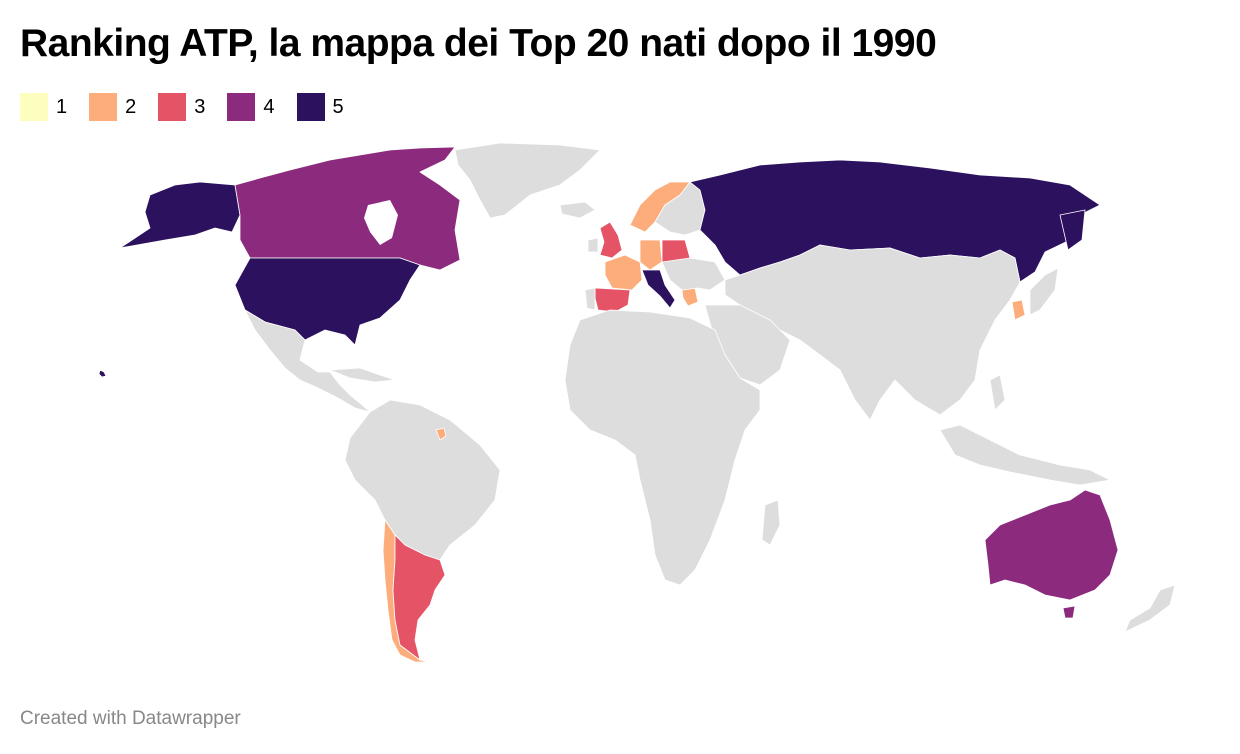  I want to click on legend-item-5: 5, so click(320, 107).